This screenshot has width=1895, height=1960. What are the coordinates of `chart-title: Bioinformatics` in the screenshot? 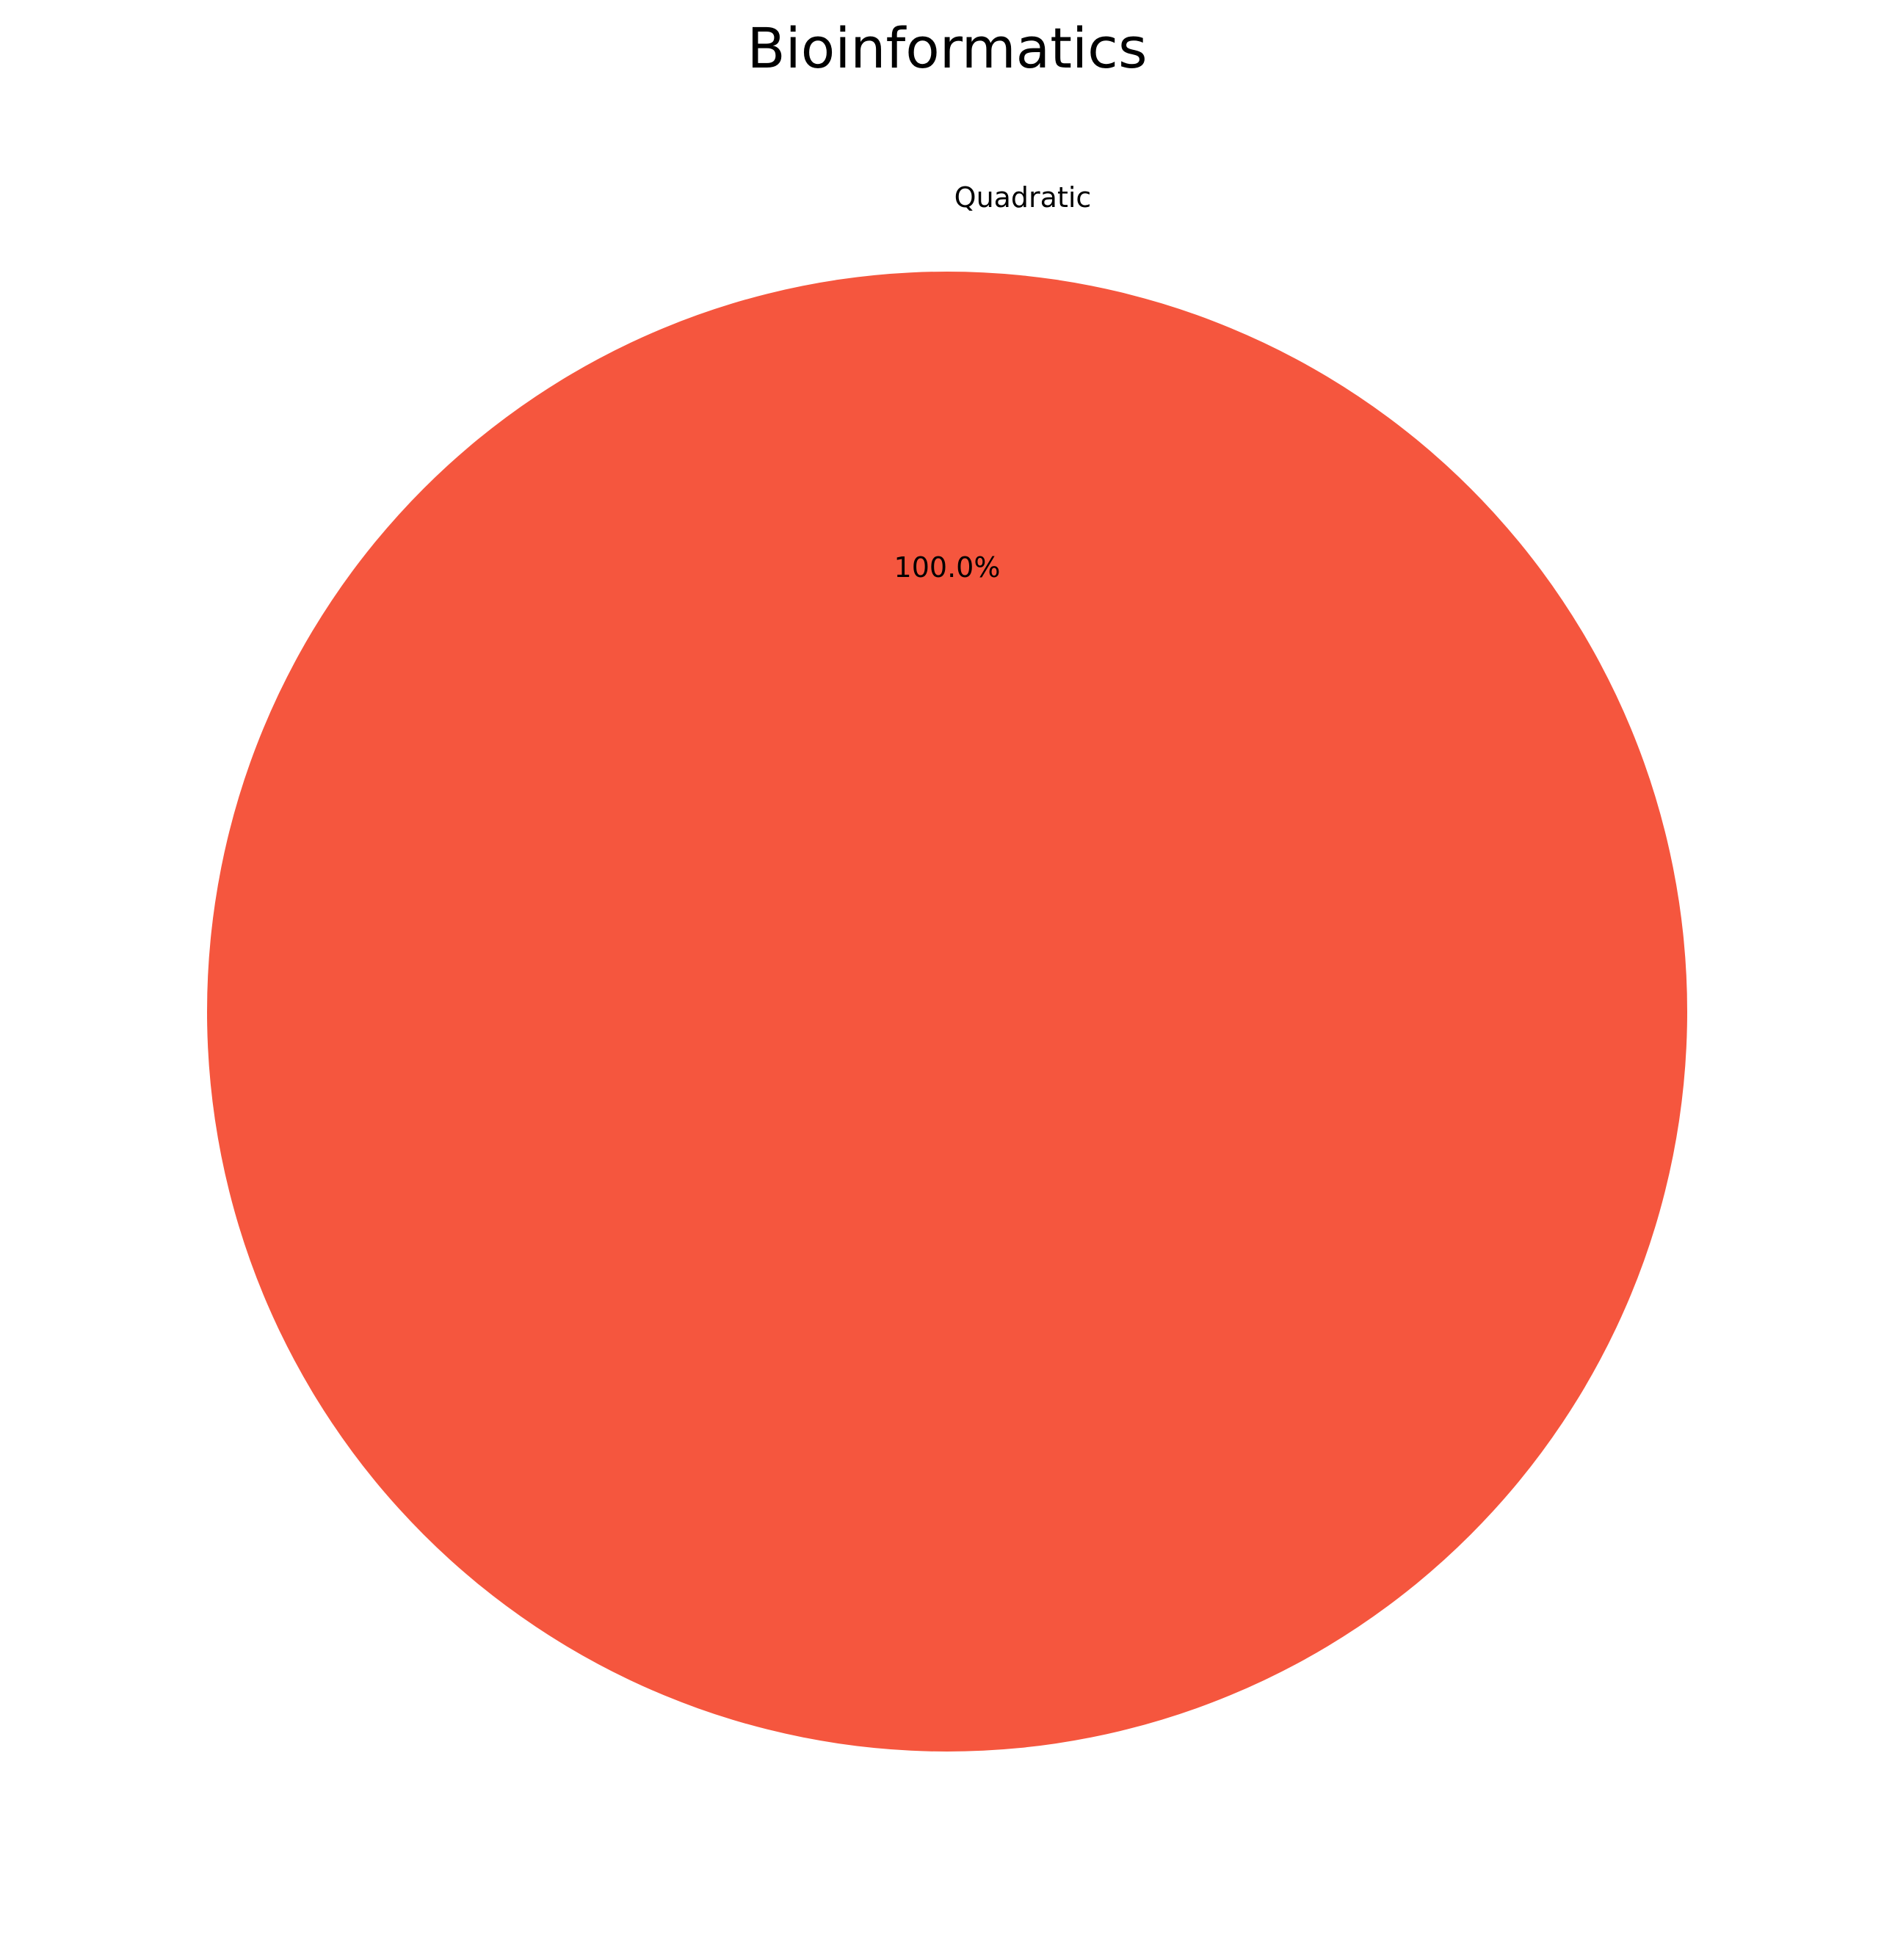 It's located at (947, 48).